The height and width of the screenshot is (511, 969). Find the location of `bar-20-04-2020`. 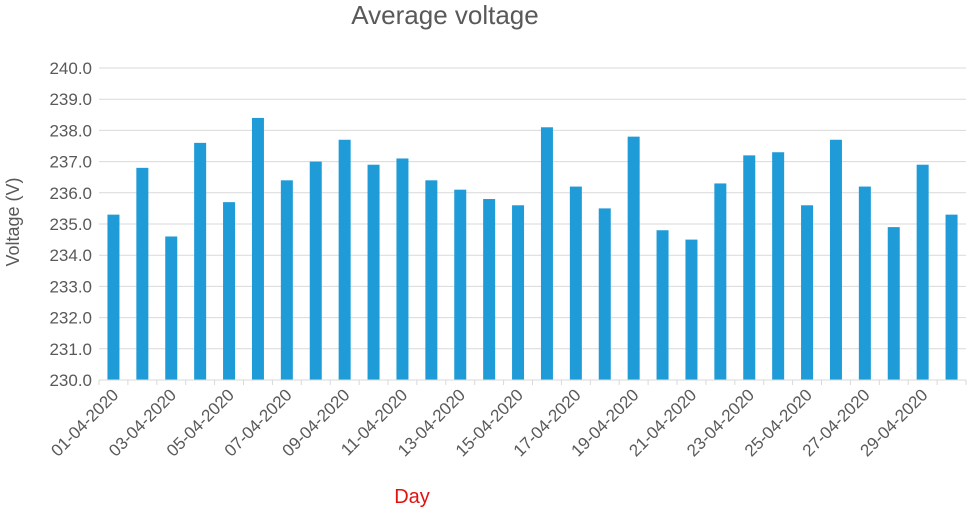

bar-20-04-2020 is located at coordinates (662, 305).